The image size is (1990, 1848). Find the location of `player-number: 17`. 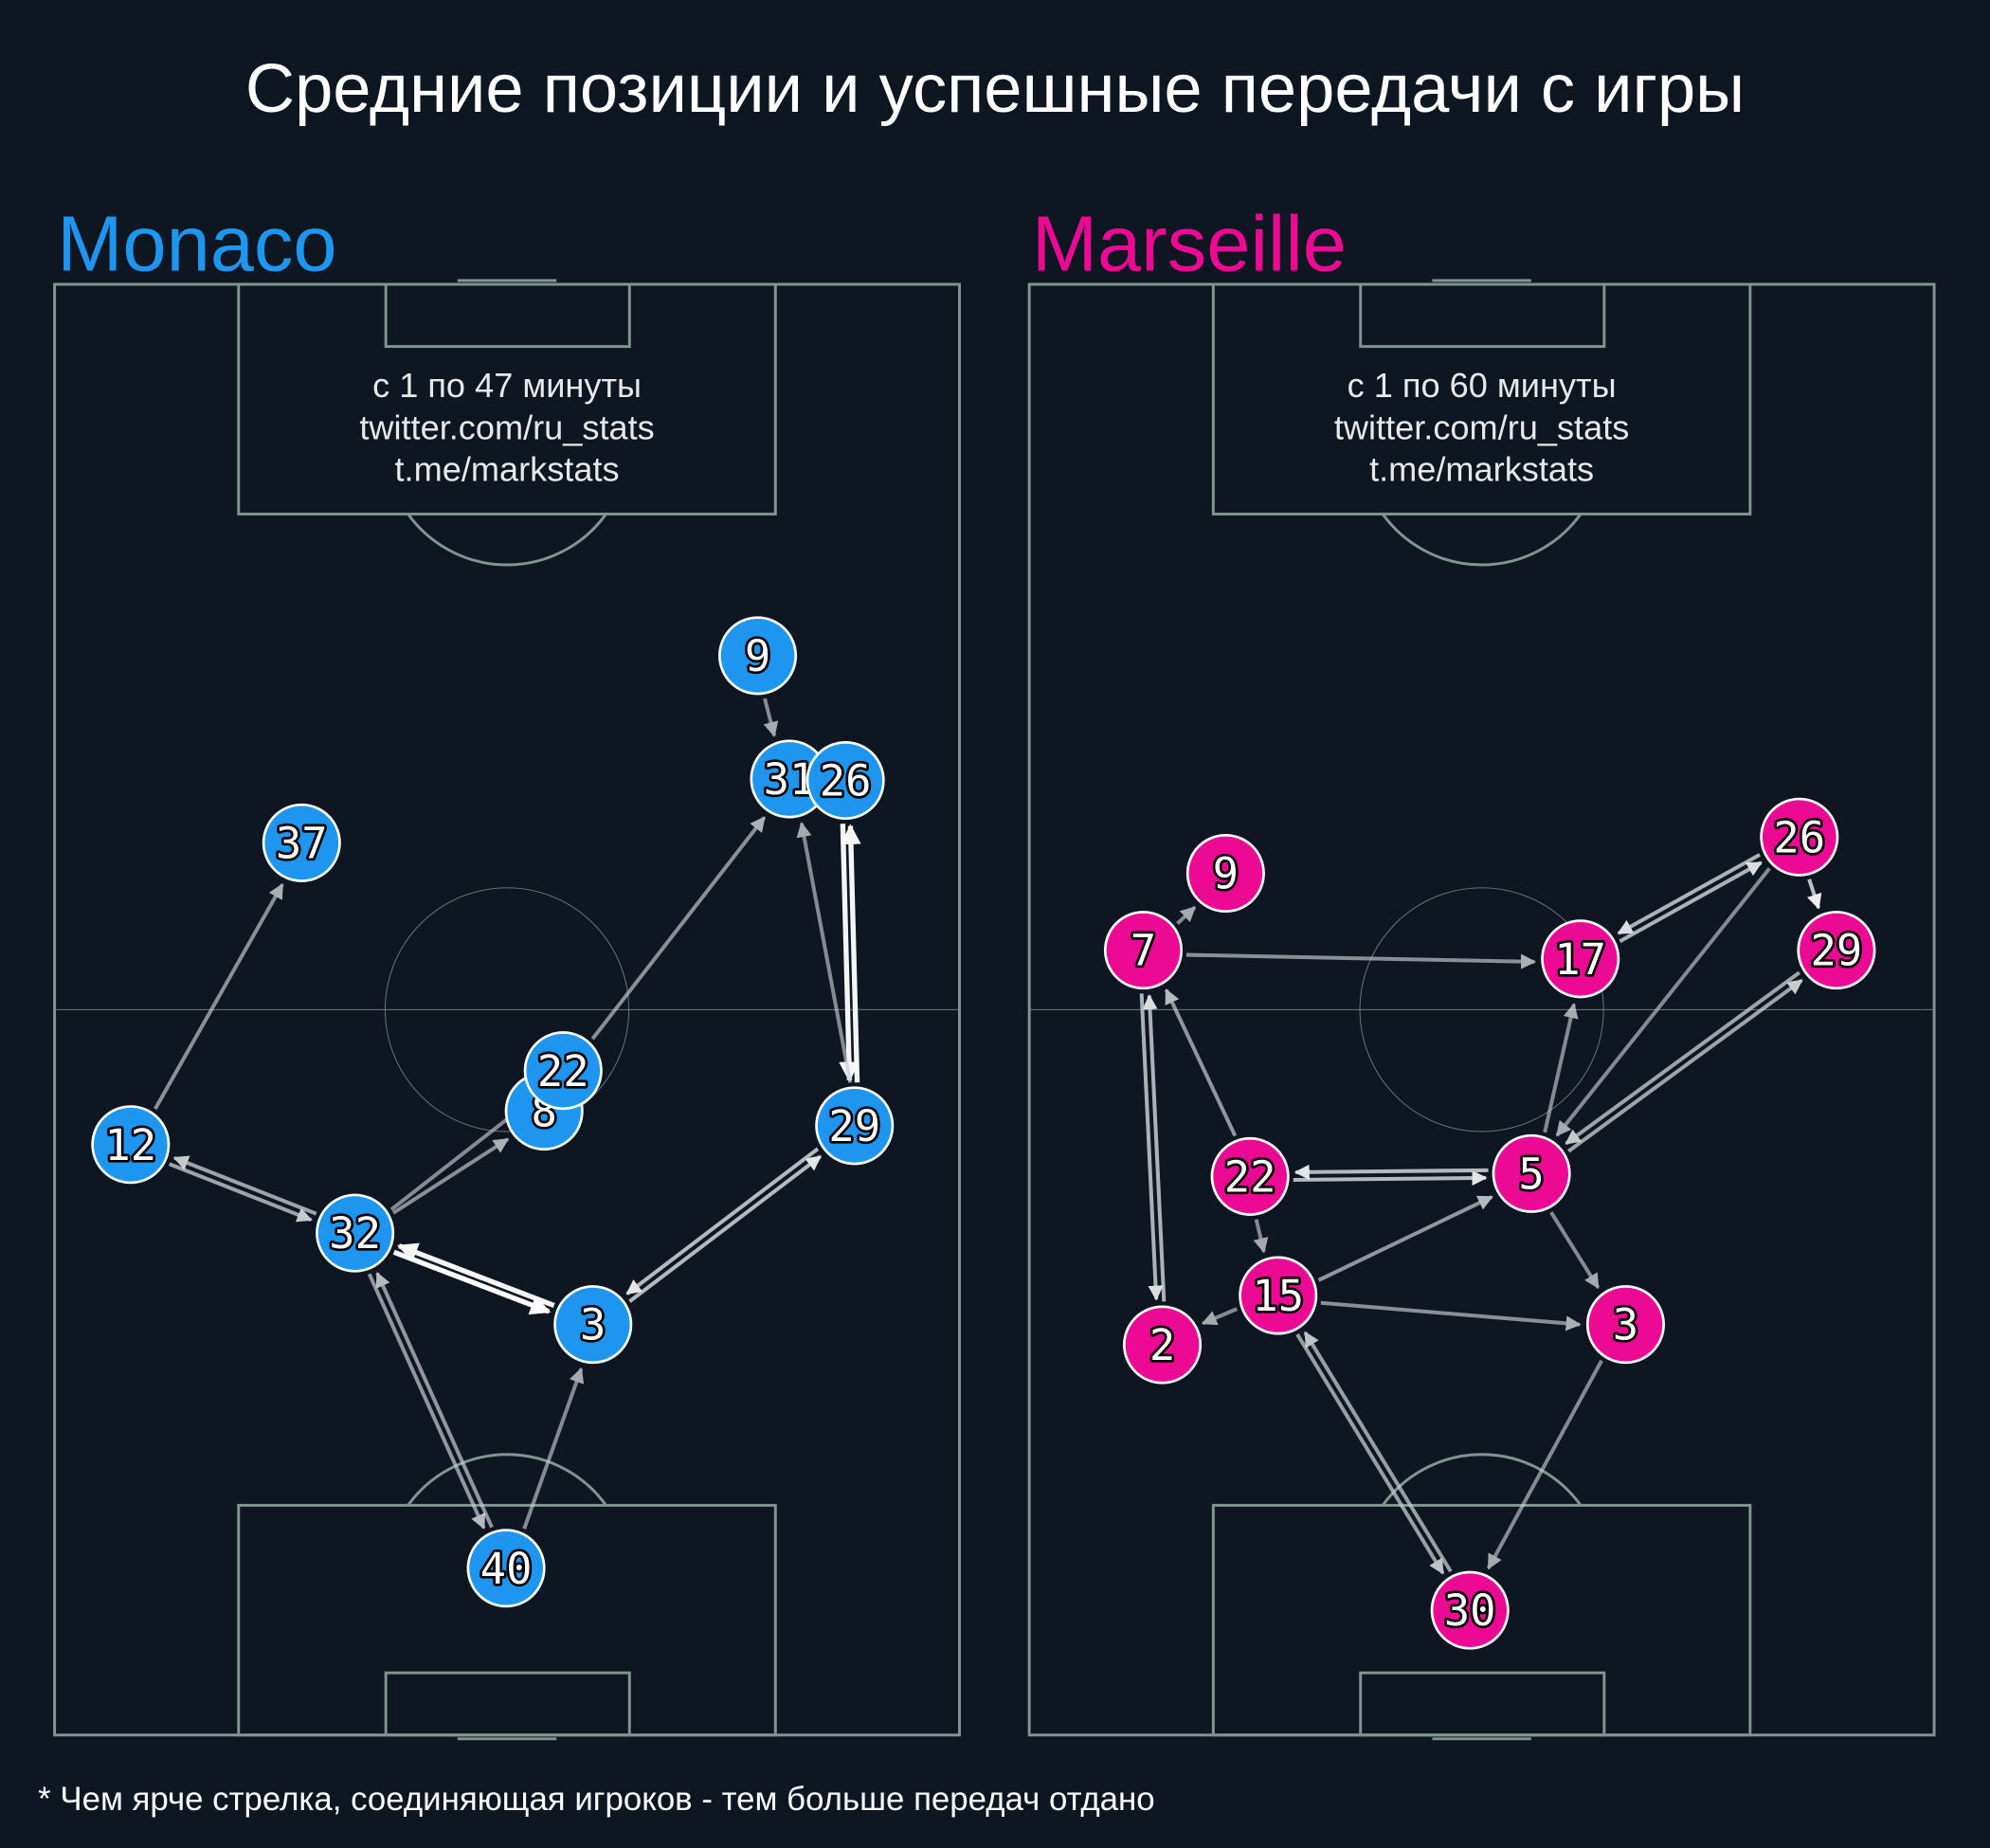

player-number: 17 is located at coordinates (1580, 960).